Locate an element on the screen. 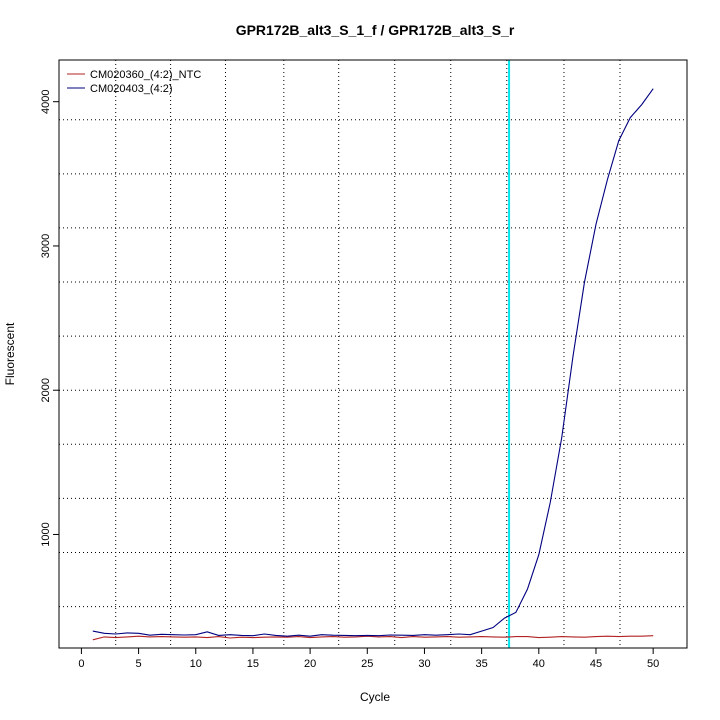 The image size is (720, 720). x-tick-label: 45 is located at coordinates (596, 664).